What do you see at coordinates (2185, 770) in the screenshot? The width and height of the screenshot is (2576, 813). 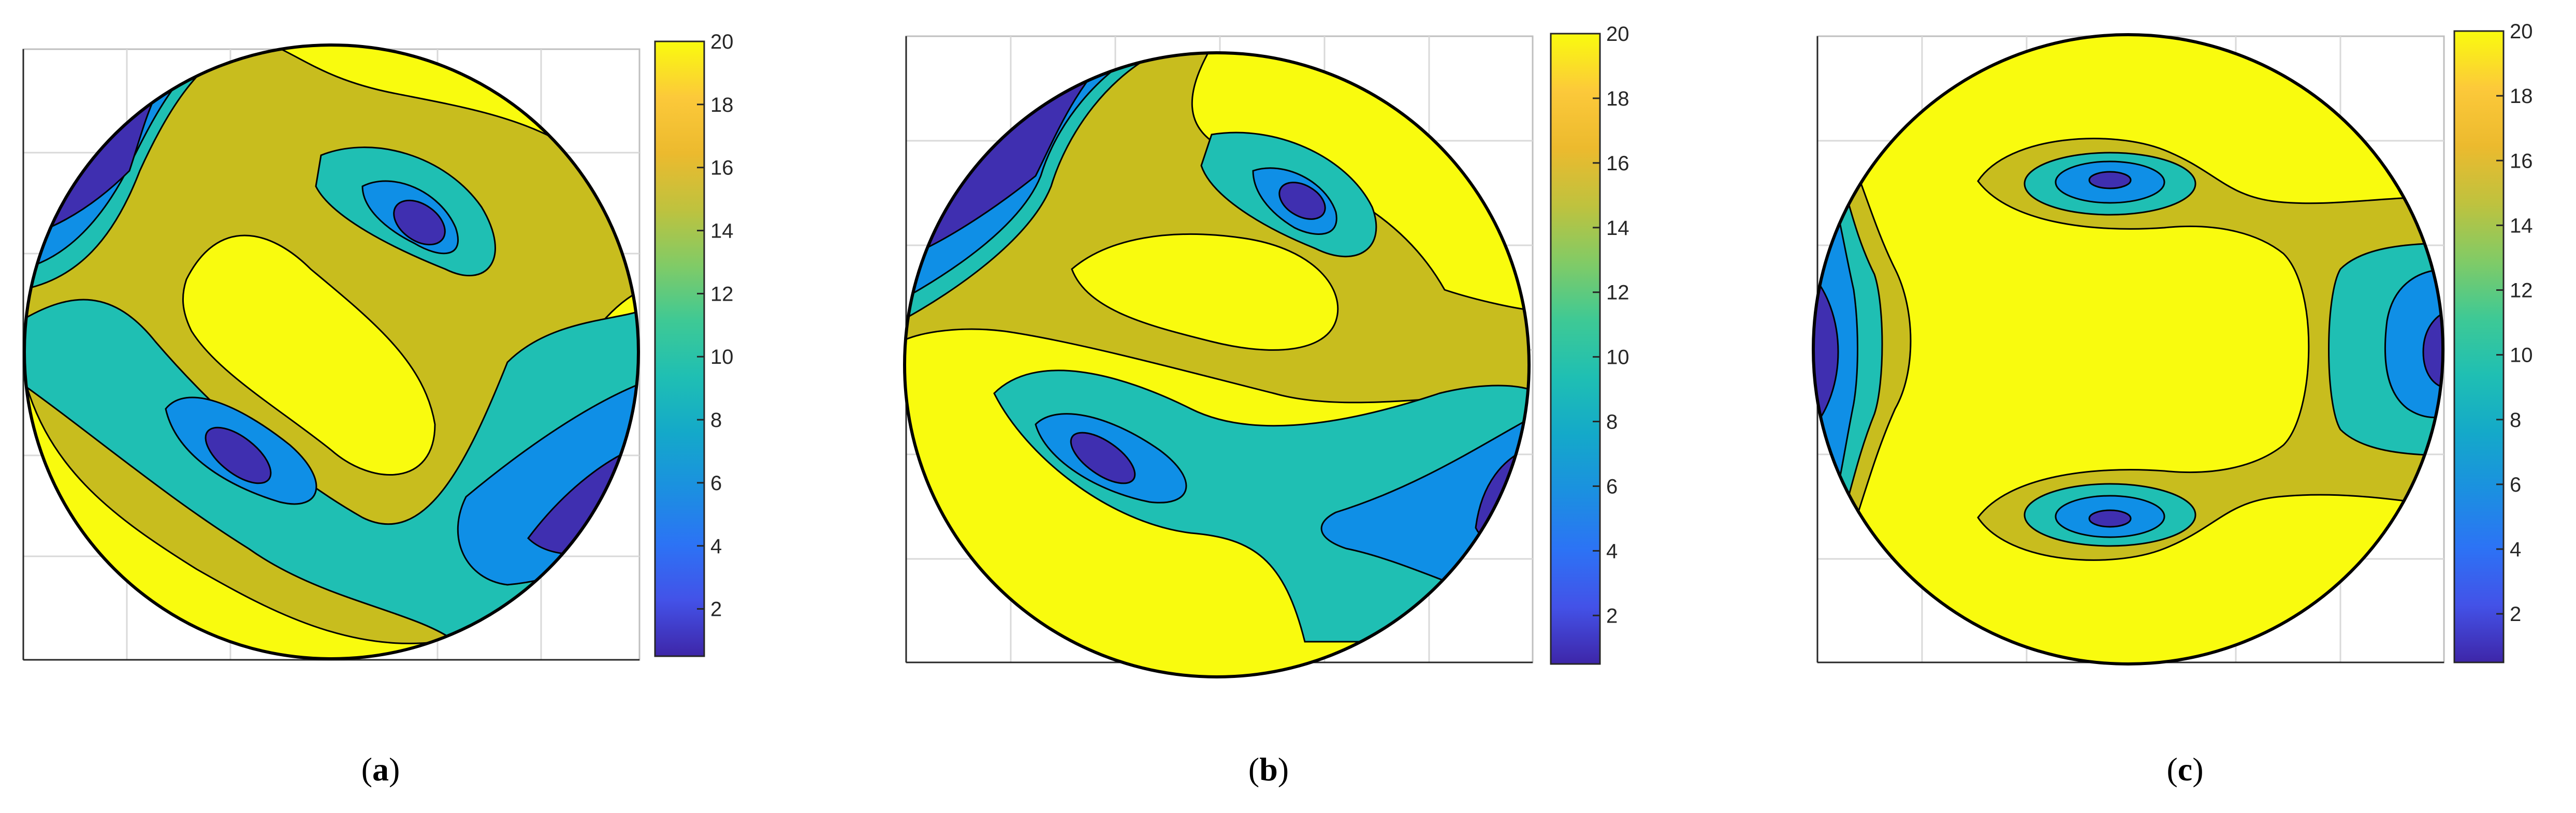 I see `caption-c: (c)` at bounding box center [2185, 770].